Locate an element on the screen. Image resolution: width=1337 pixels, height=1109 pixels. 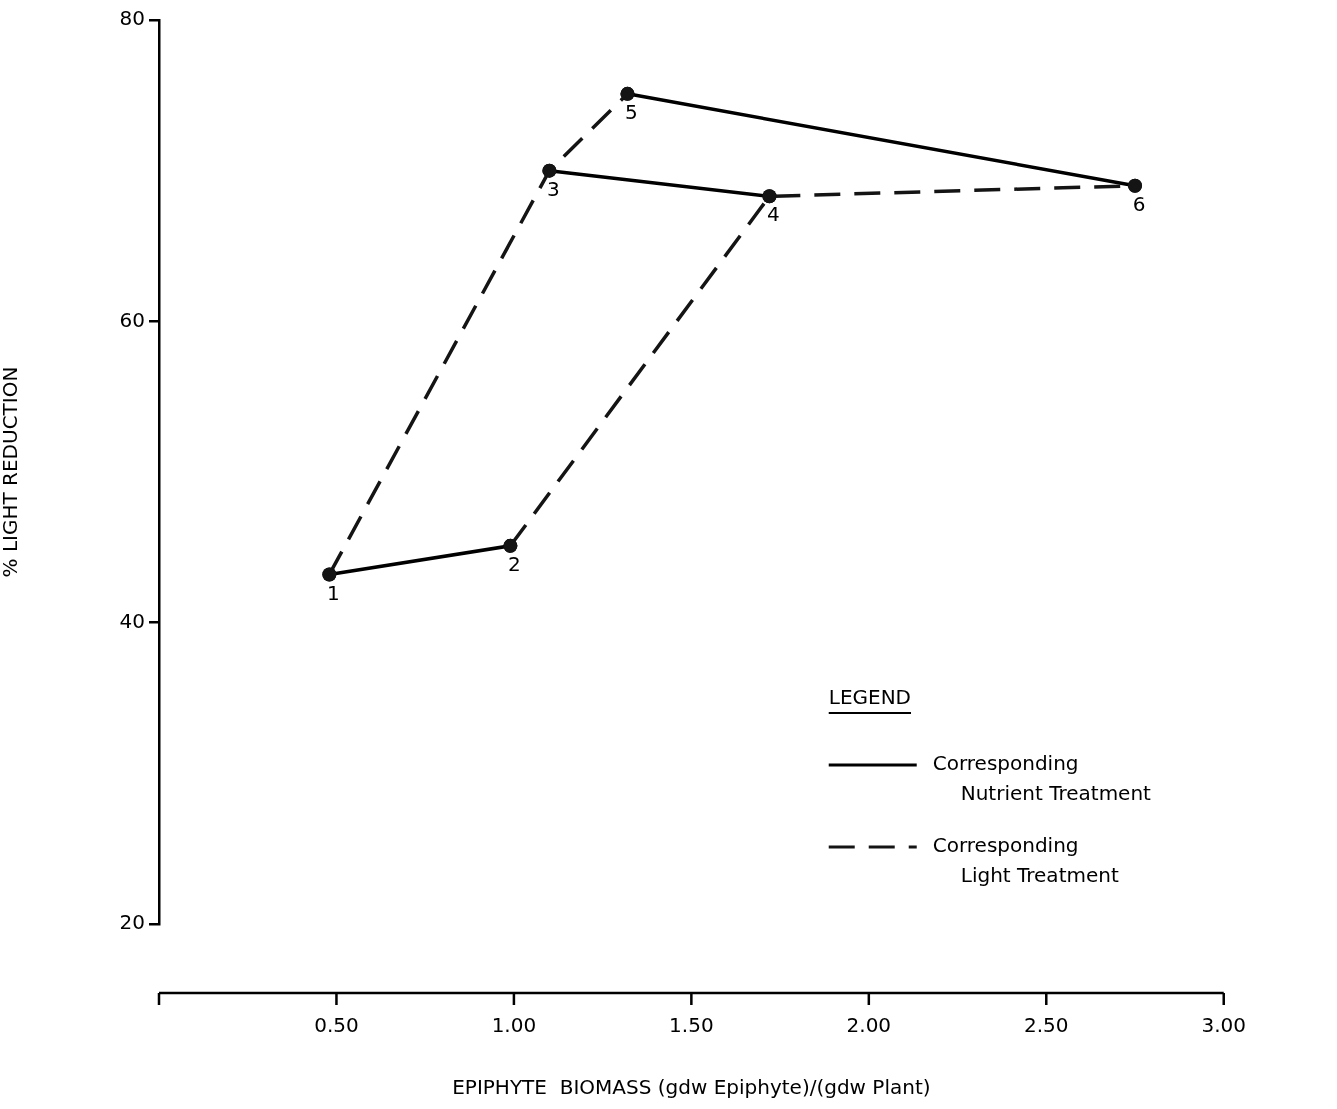
x-tick-label: 0.50 is located at coordinates (336, 1025).